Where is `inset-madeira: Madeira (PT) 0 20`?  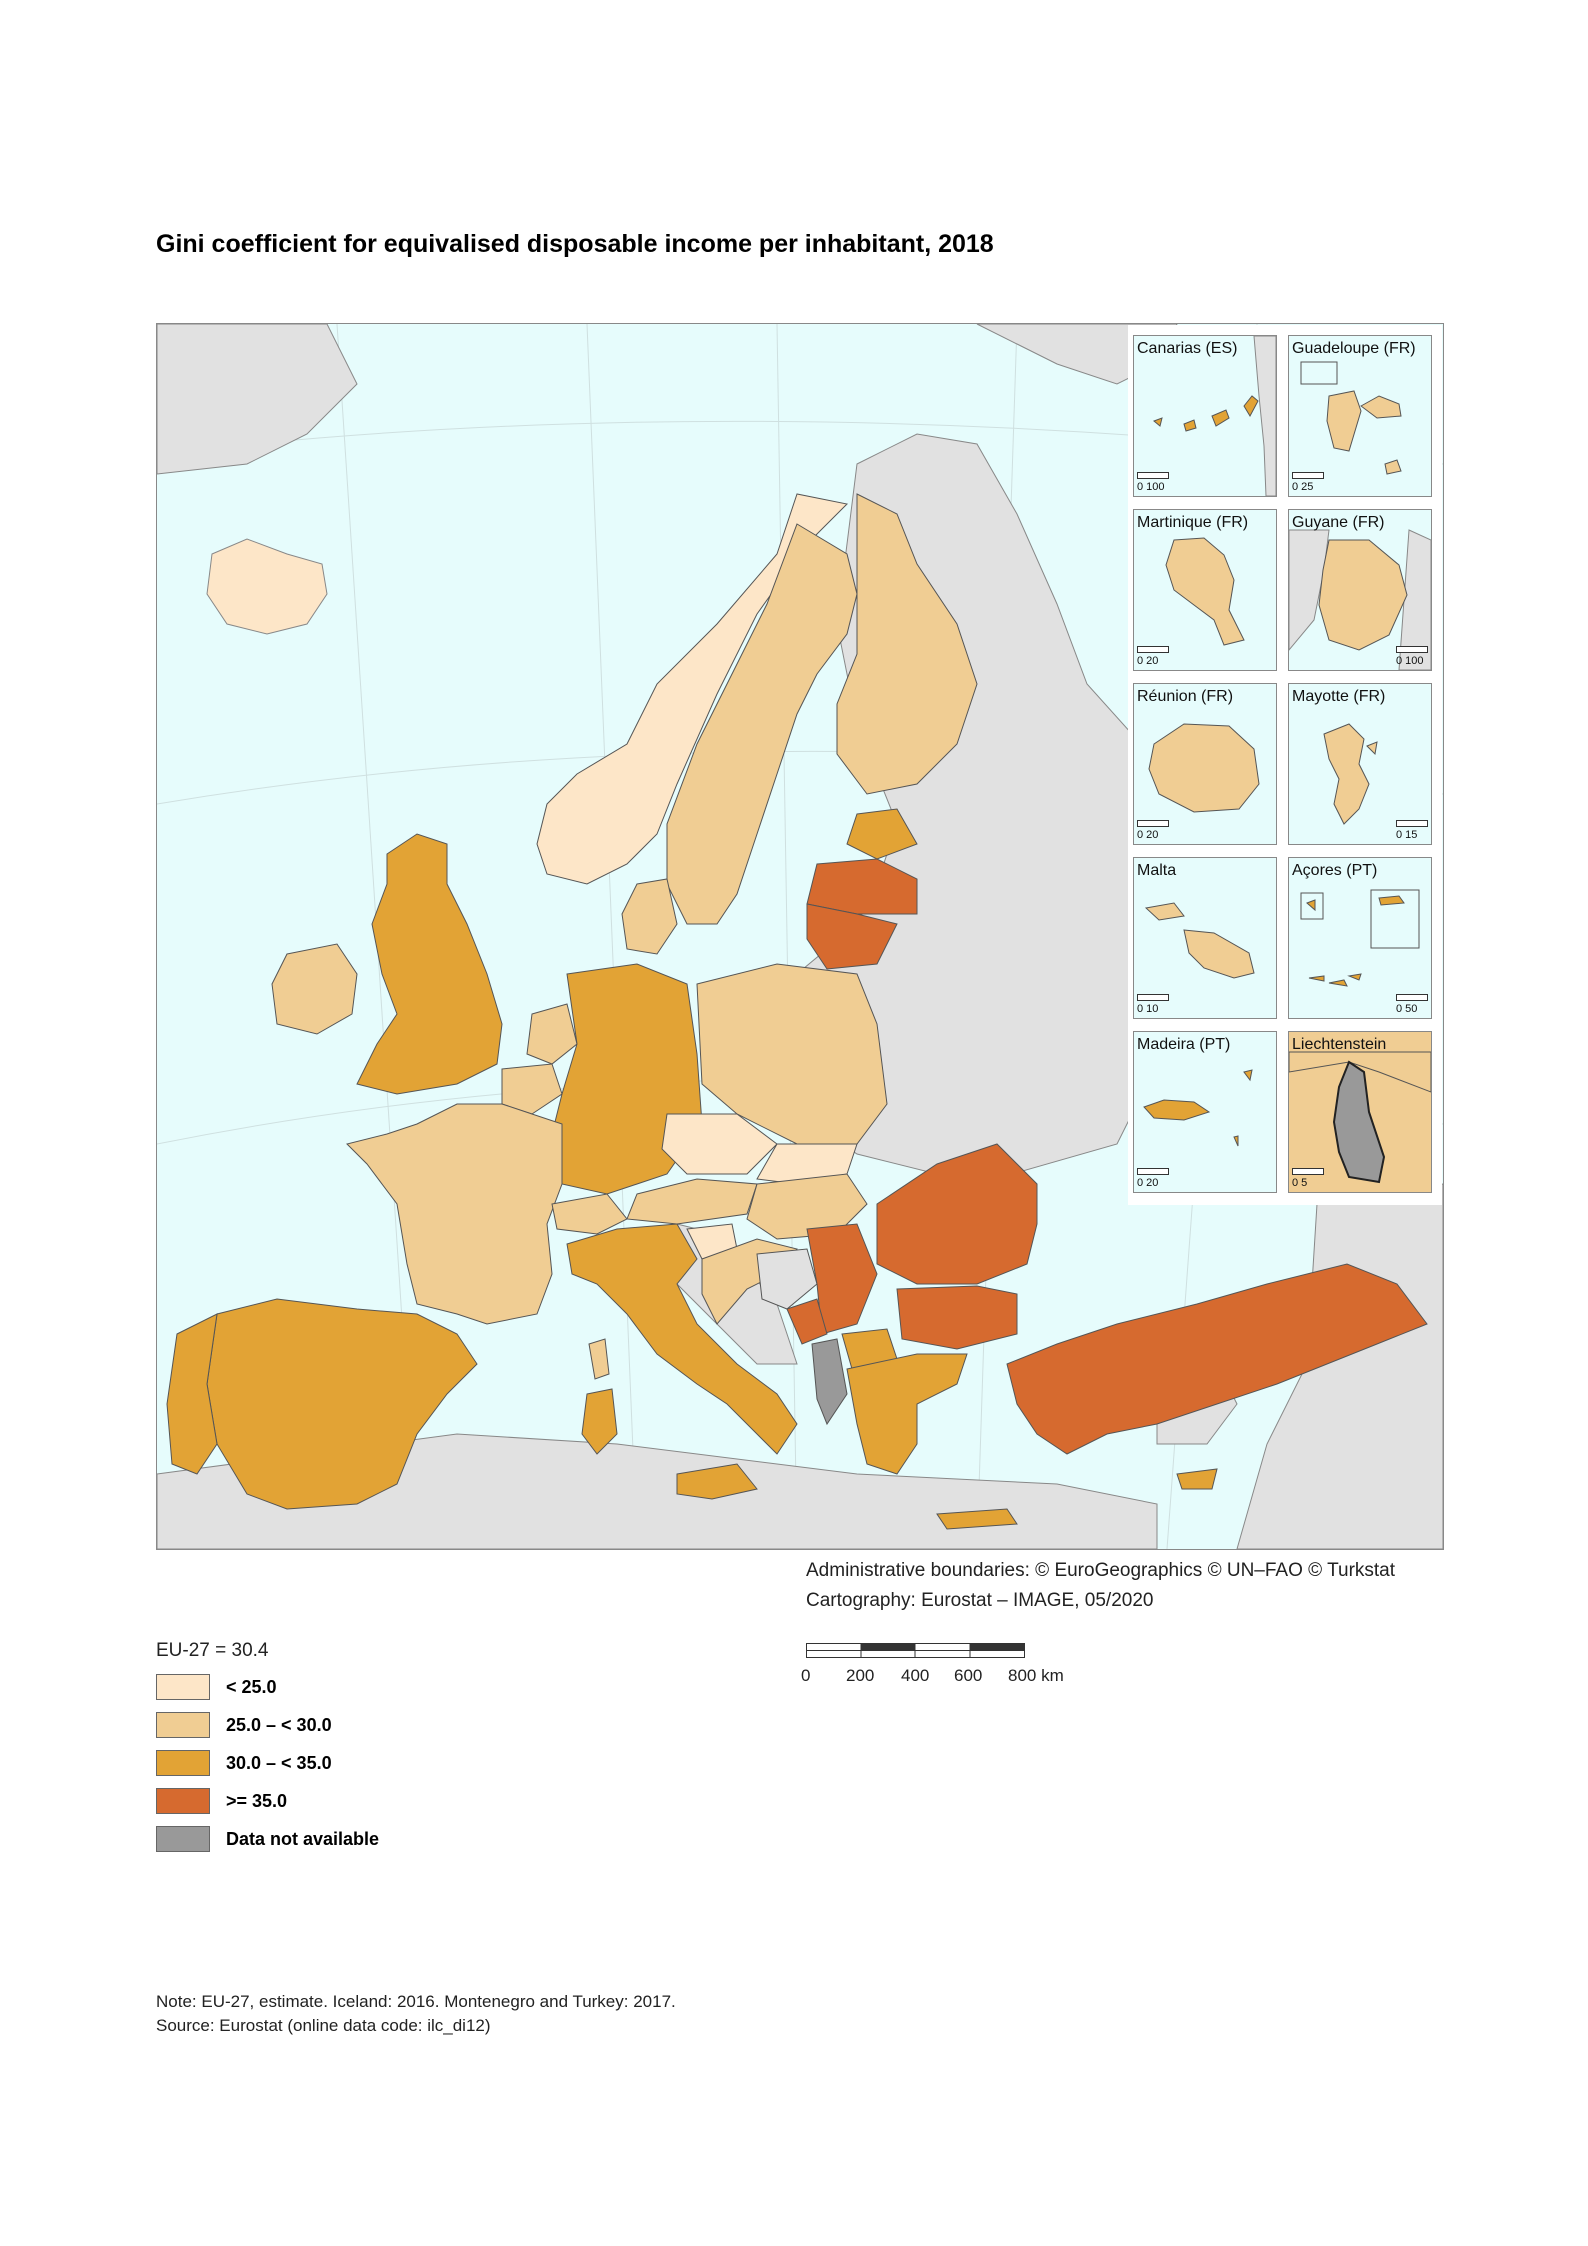
inset-madeira: Madeira (PT) 0 20 is located at coordinates (1205, 1112).